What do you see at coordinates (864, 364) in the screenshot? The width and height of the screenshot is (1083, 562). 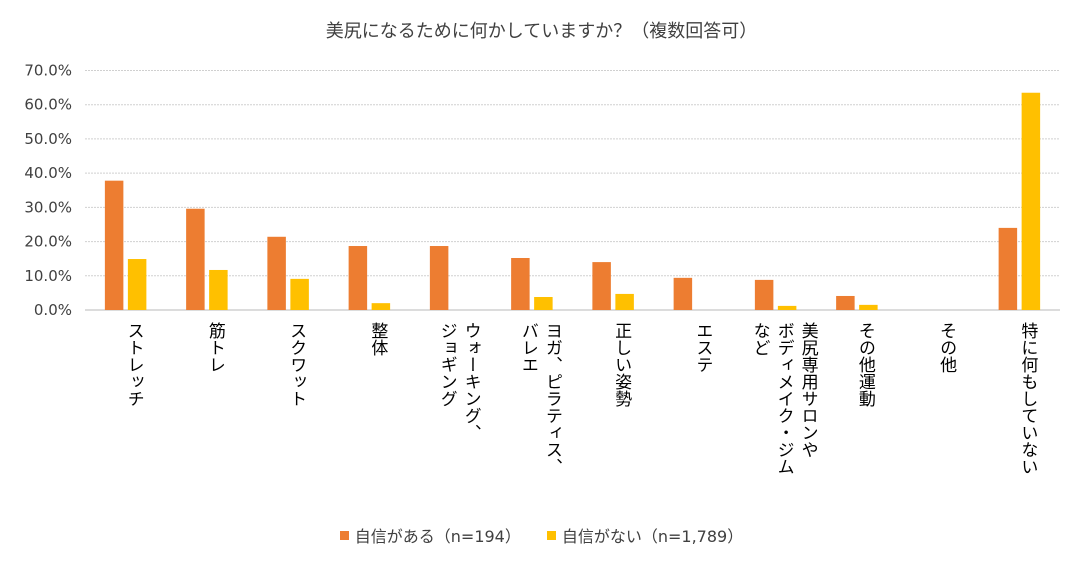 I see `x-tick-label: その他運動` at bounding box center [864, 364].